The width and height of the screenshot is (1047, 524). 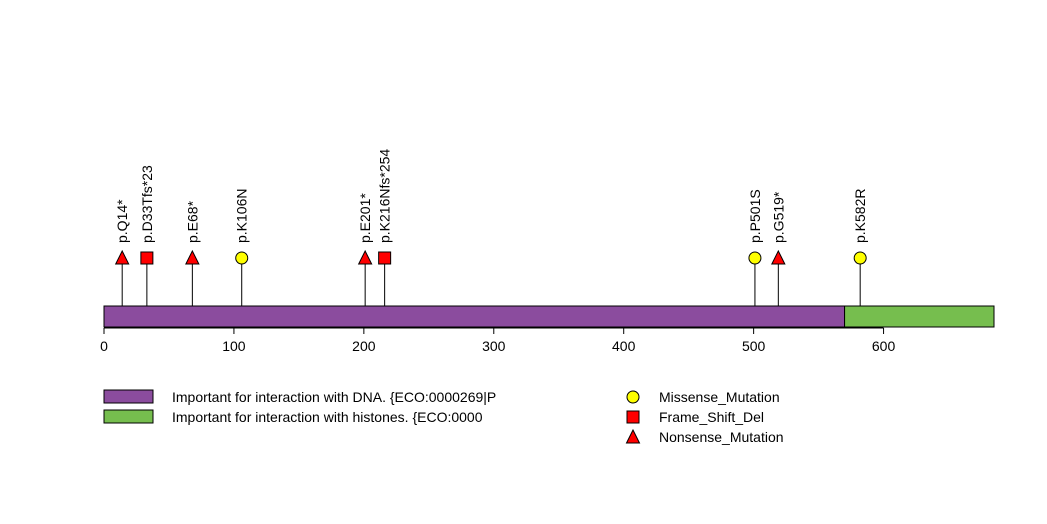 I want to click on legend-missense-mutation-icon, so click(x=633, y=397).